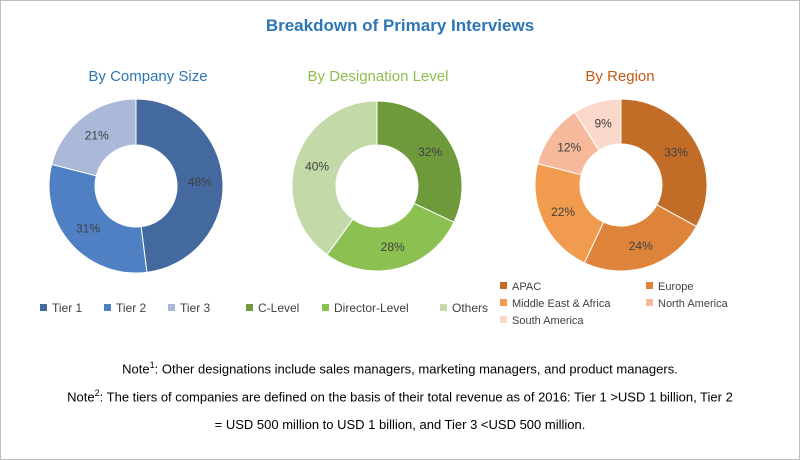 The width and height of the screenshot is (800, 460). What do you see at coordinates (378, 76) in the screenshot?
I see `designation-level-title: By Designation Level` at bounding box center [378, 76].